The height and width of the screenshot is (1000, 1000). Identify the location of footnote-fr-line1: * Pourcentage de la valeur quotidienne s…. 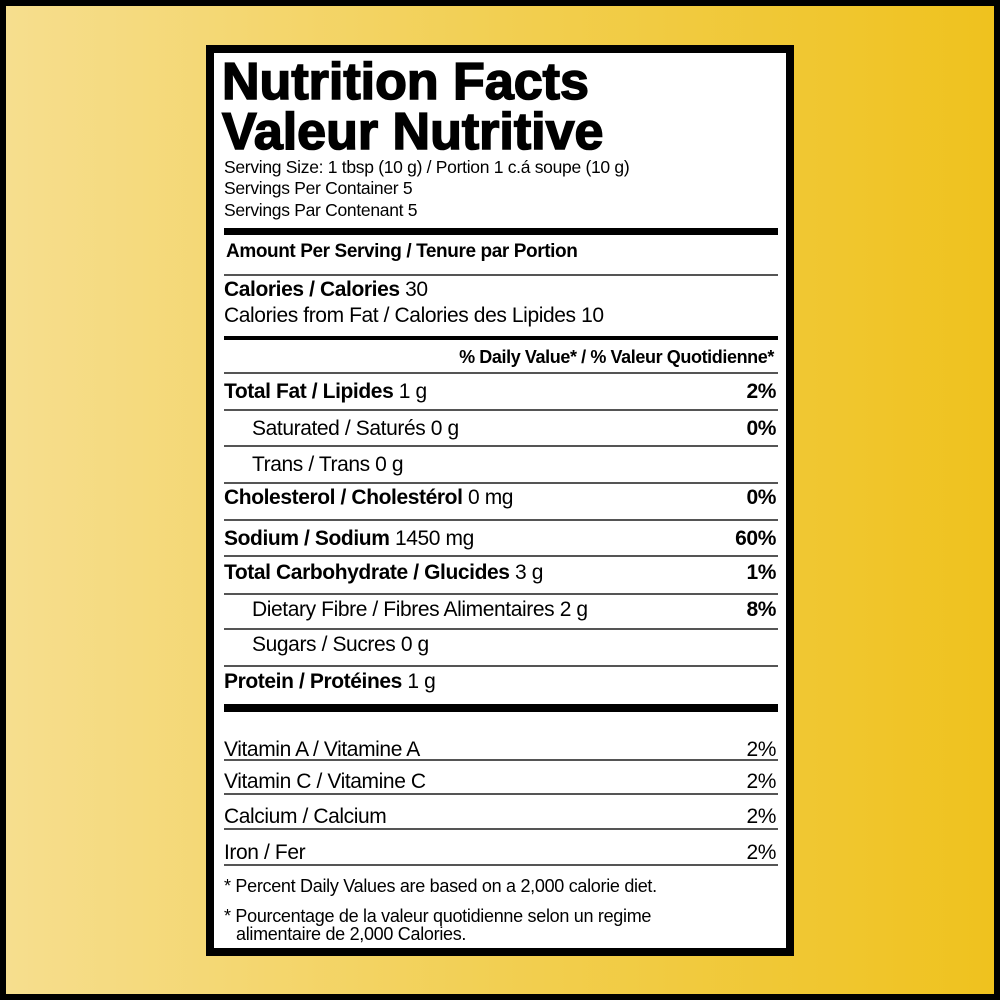
(438, 916).